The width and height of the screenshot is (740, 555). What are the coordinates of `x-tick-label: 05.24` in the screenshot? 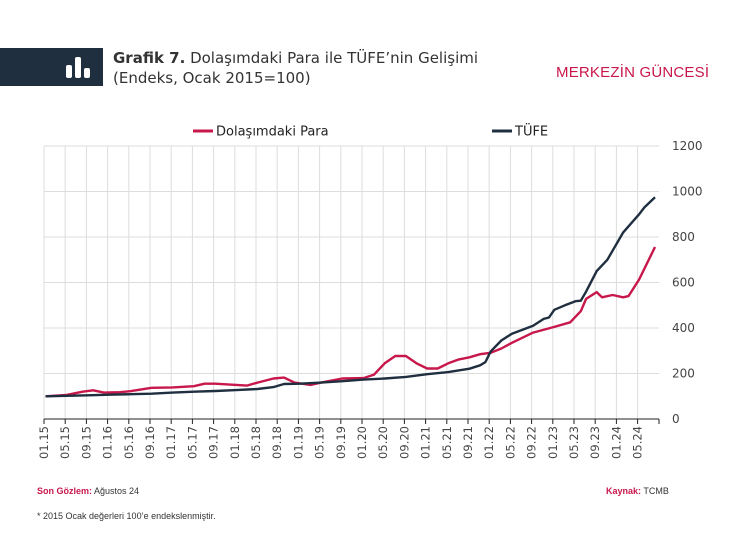 It's located at (638, 442).